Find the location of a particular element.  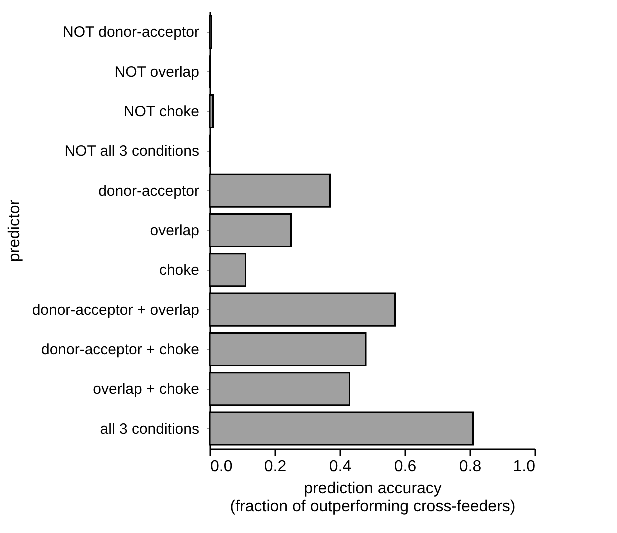

y-tick-label: all 3 conditions is located at coordinates (150, 429).